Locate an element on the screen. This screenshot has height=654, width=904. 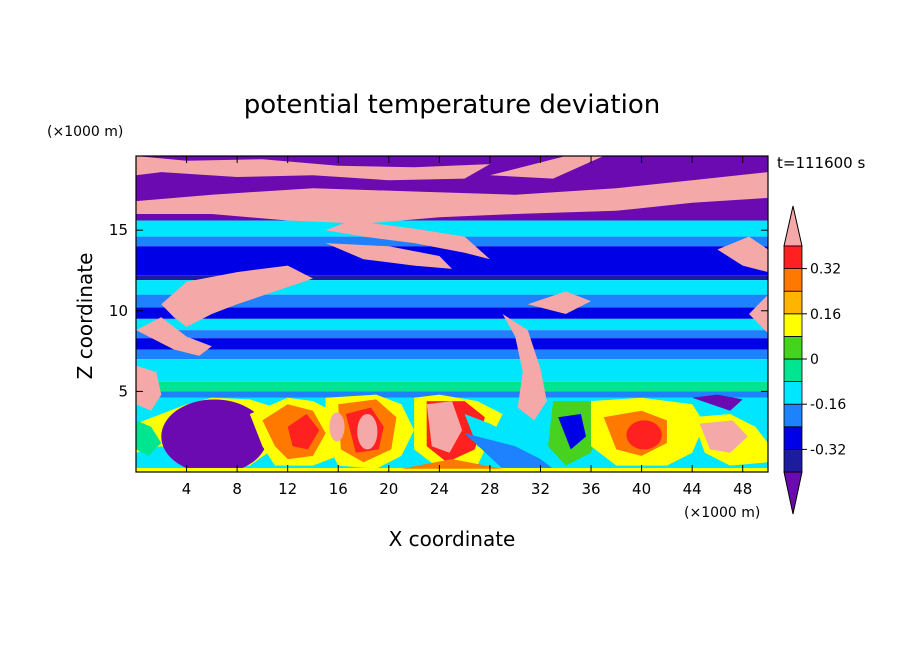
colorbar-over-triangle is located at coordinates (793, 226).